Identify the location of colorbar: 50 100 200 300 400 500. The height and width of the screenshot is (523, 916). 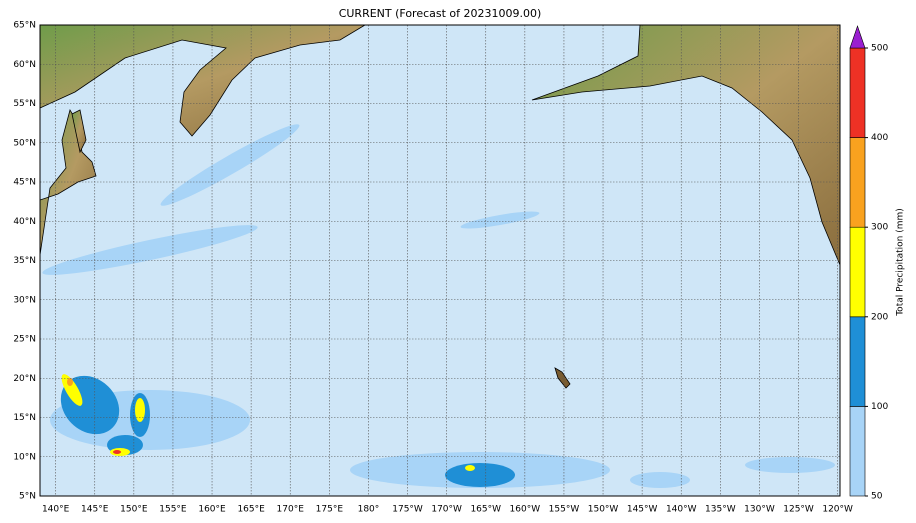
(868, 263).